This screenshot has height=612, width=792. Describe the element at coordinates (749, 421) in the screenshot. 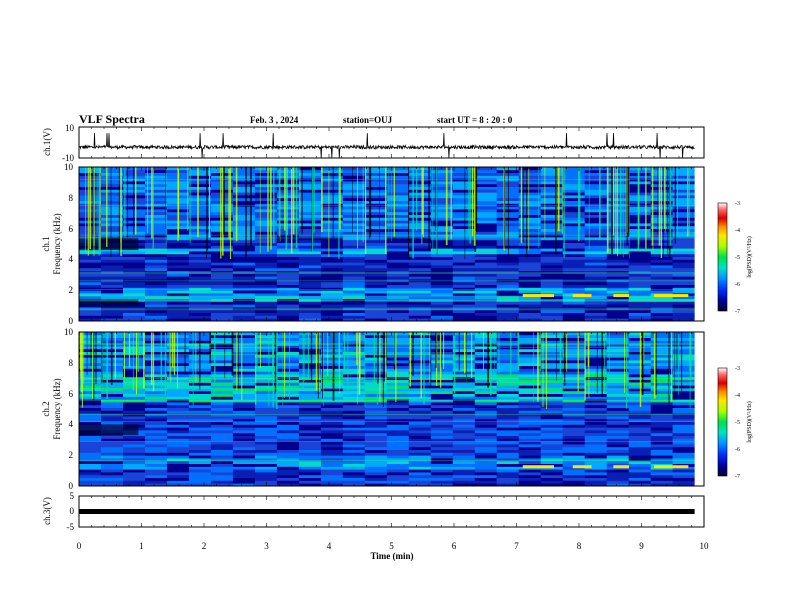

I see `ch2-colorbar-label: log(PSD)(V²/Hz)` at that location.